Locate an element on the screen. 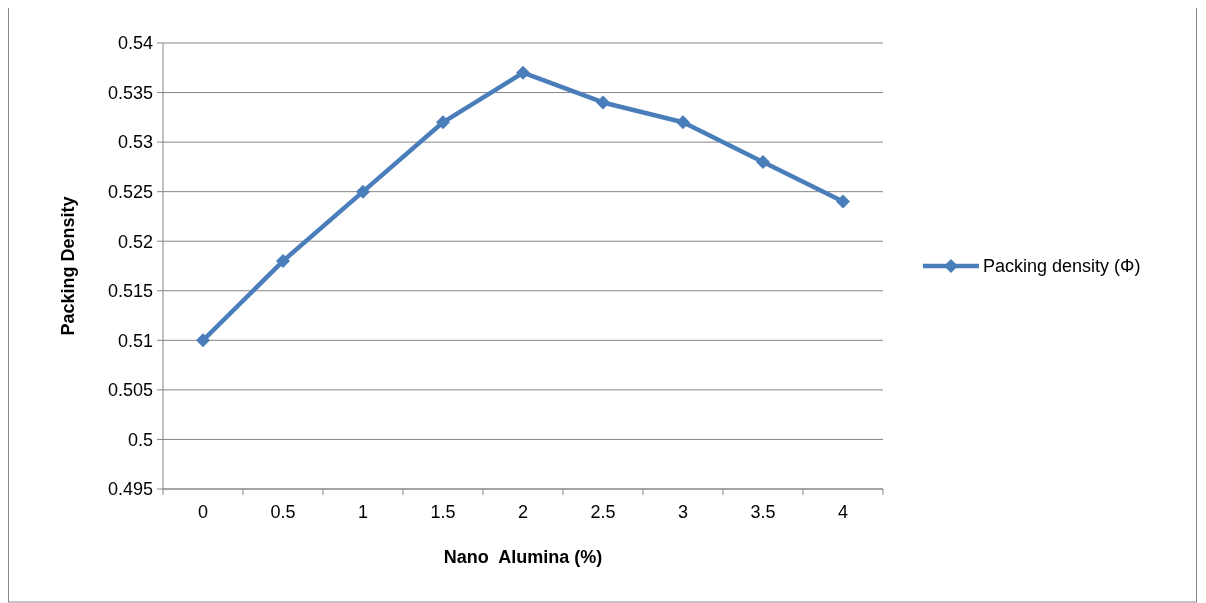  y-tick-label: 0.52 is located at coordinates (135, 241).